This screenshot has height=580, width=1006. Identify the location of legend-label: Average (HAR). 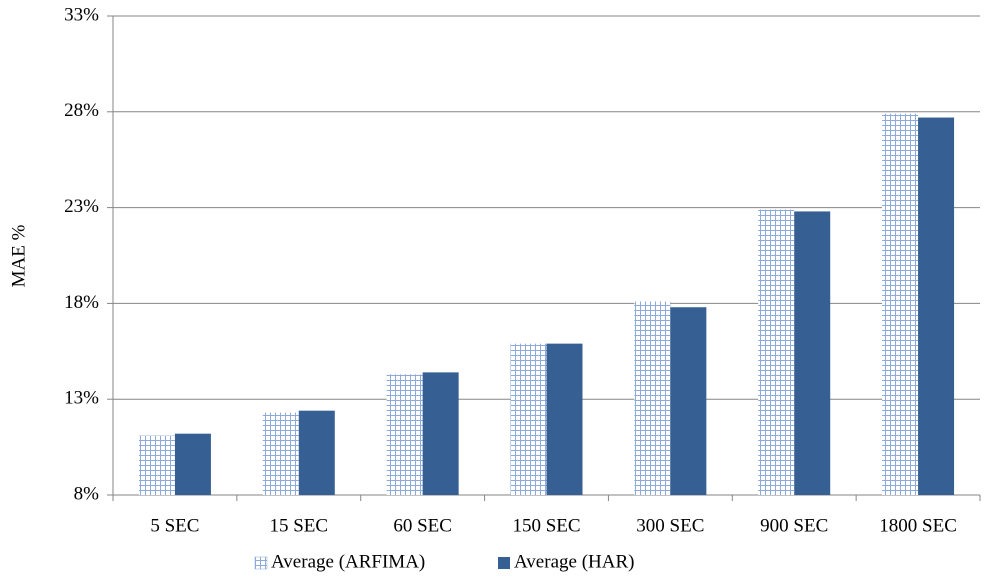
(574, 561).